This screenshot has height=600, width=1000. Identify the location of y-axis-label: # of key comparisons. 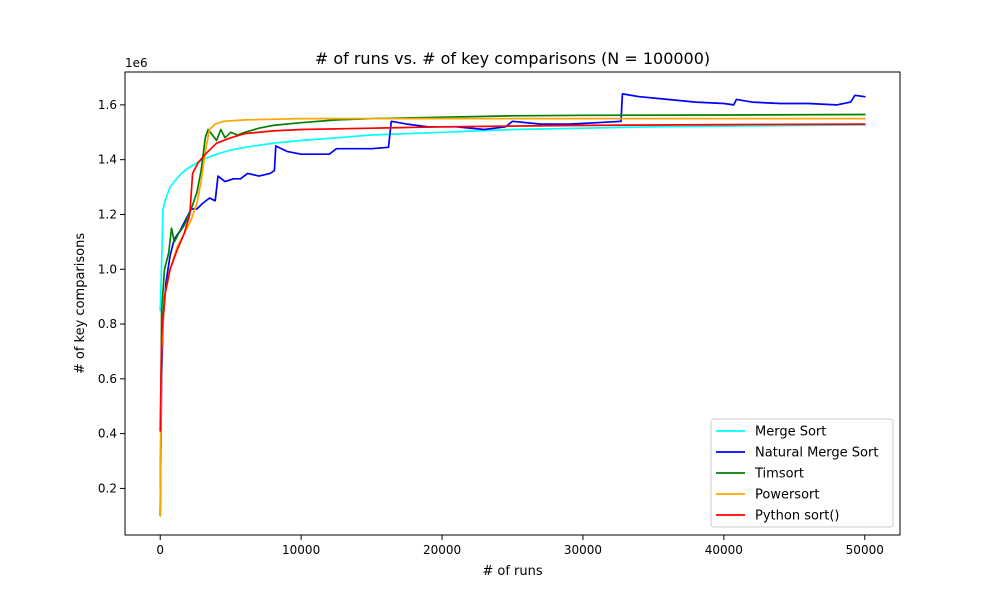
(80, 303).